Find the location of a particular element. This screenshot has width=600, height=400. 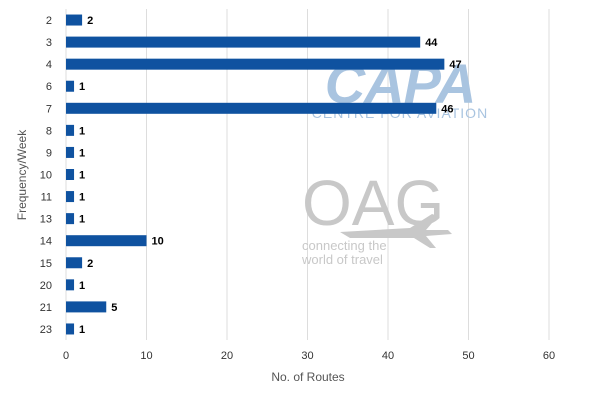

y-tick-label: 14 is located at coordinates (46, 242).